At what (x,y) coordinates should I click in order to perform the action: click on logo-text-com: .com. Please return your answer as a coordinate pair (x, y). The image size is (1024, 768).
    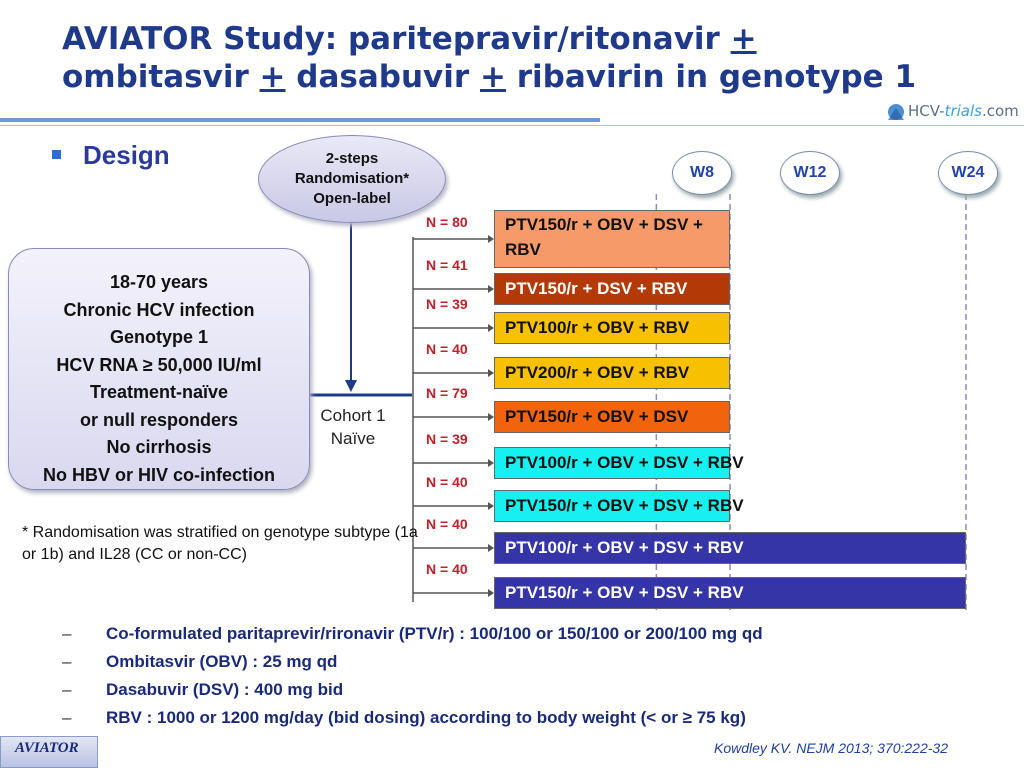
    Looking at the image, I should click on (1000, 111).